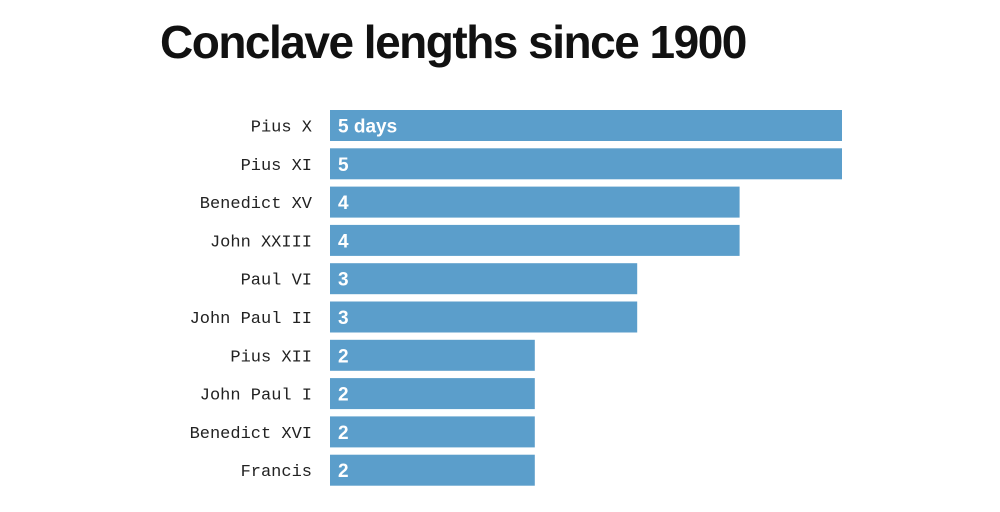 The height and width of the screenshot is (512, 1000). I want to click on category-label: Pius X, so click(281, 128).